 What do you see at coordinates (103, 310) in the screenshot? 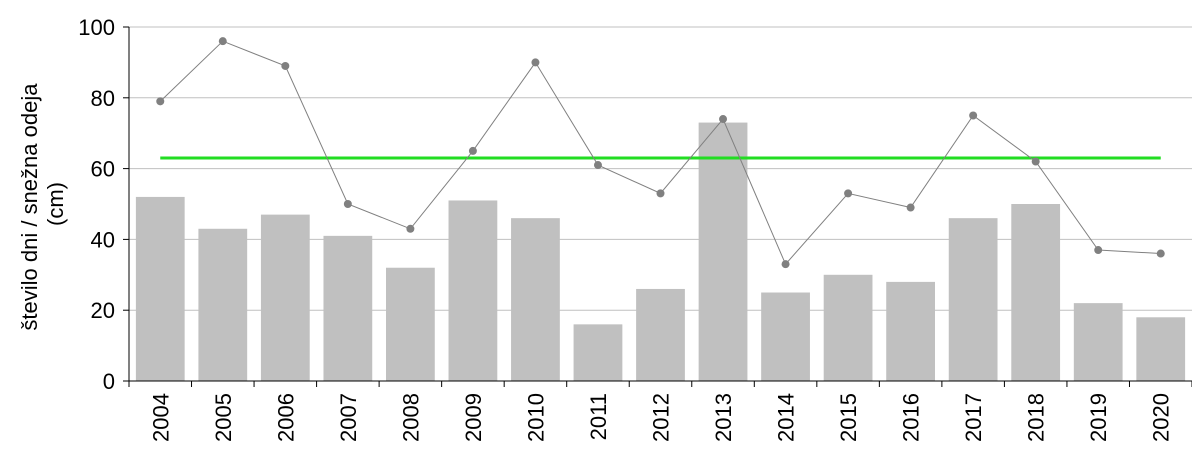
I see `y-tick-label: 20` at bounding box center [103, 310].